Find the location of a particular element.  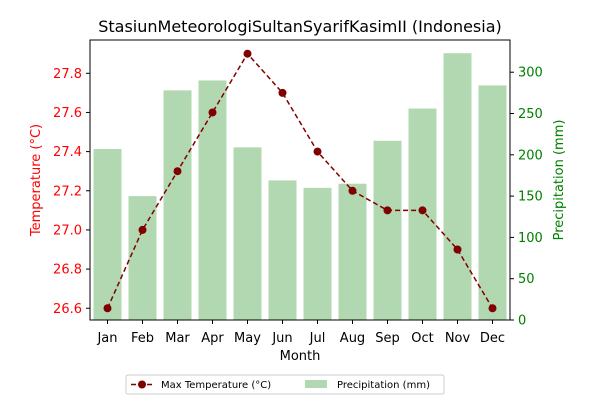

y-right-tick-label: 0 is located at coordinates (522, 321).